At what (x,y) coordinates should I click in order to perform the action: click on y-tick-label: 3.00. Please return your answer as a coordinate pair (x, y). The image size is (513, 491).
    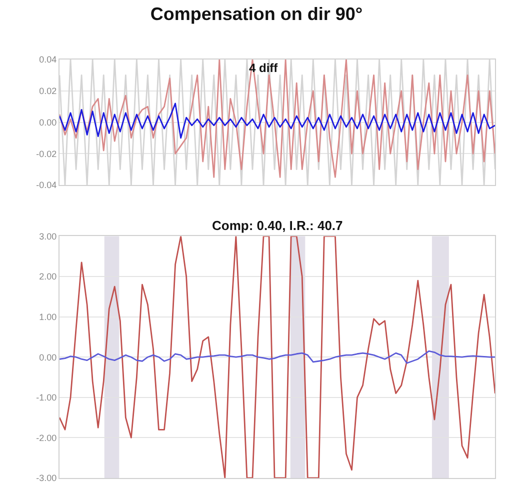
    Looking at the image, I should click on (48, 236).